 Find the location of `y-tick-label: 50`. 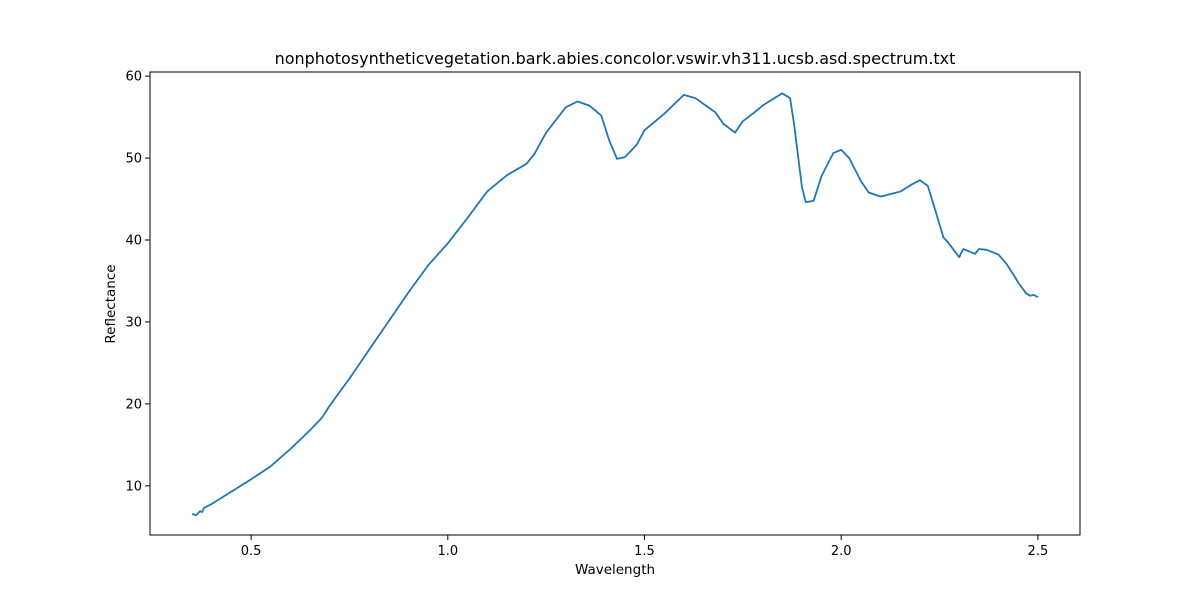

y-tick-label: 50 is located at coordinates (133, 159).